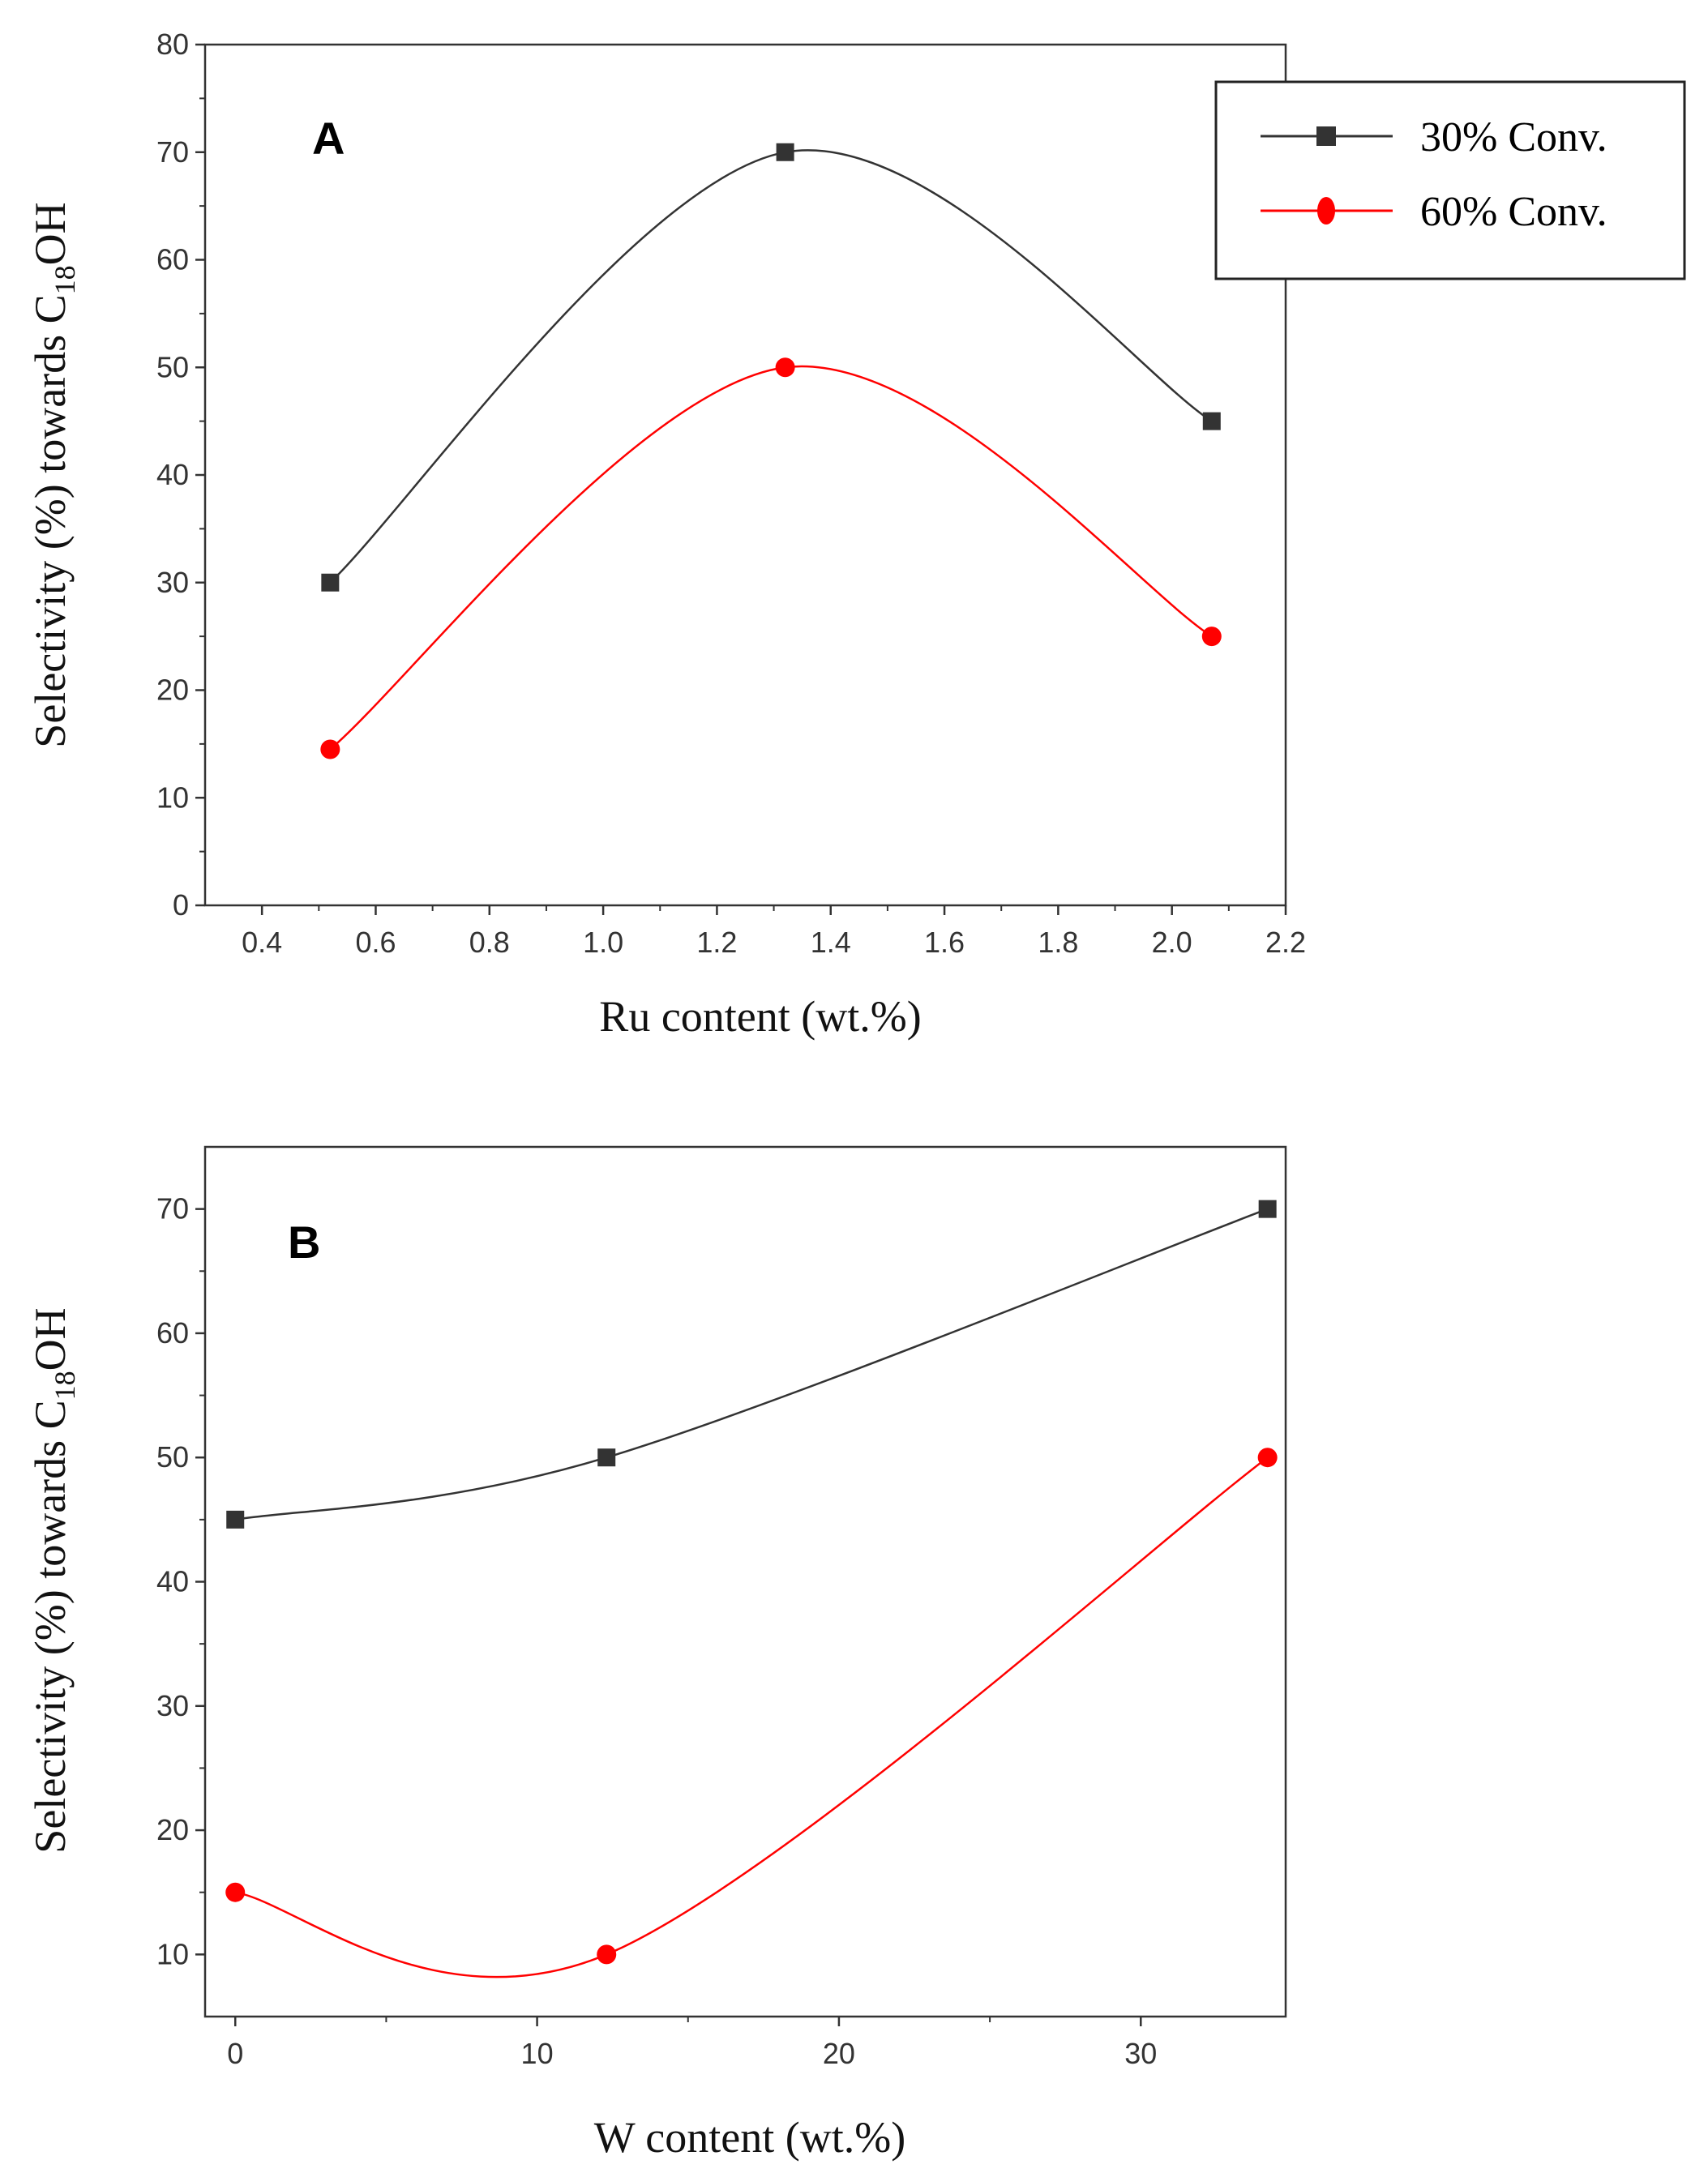  I want to click on x-axis-title-a: Ru content (wt.%), so click(760, 1016).